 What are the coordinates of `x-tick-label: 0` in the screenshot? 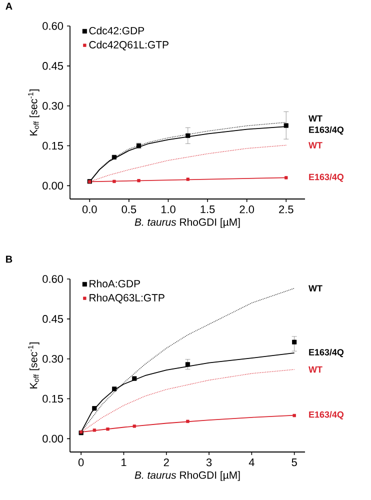 It's located at (81, 462).